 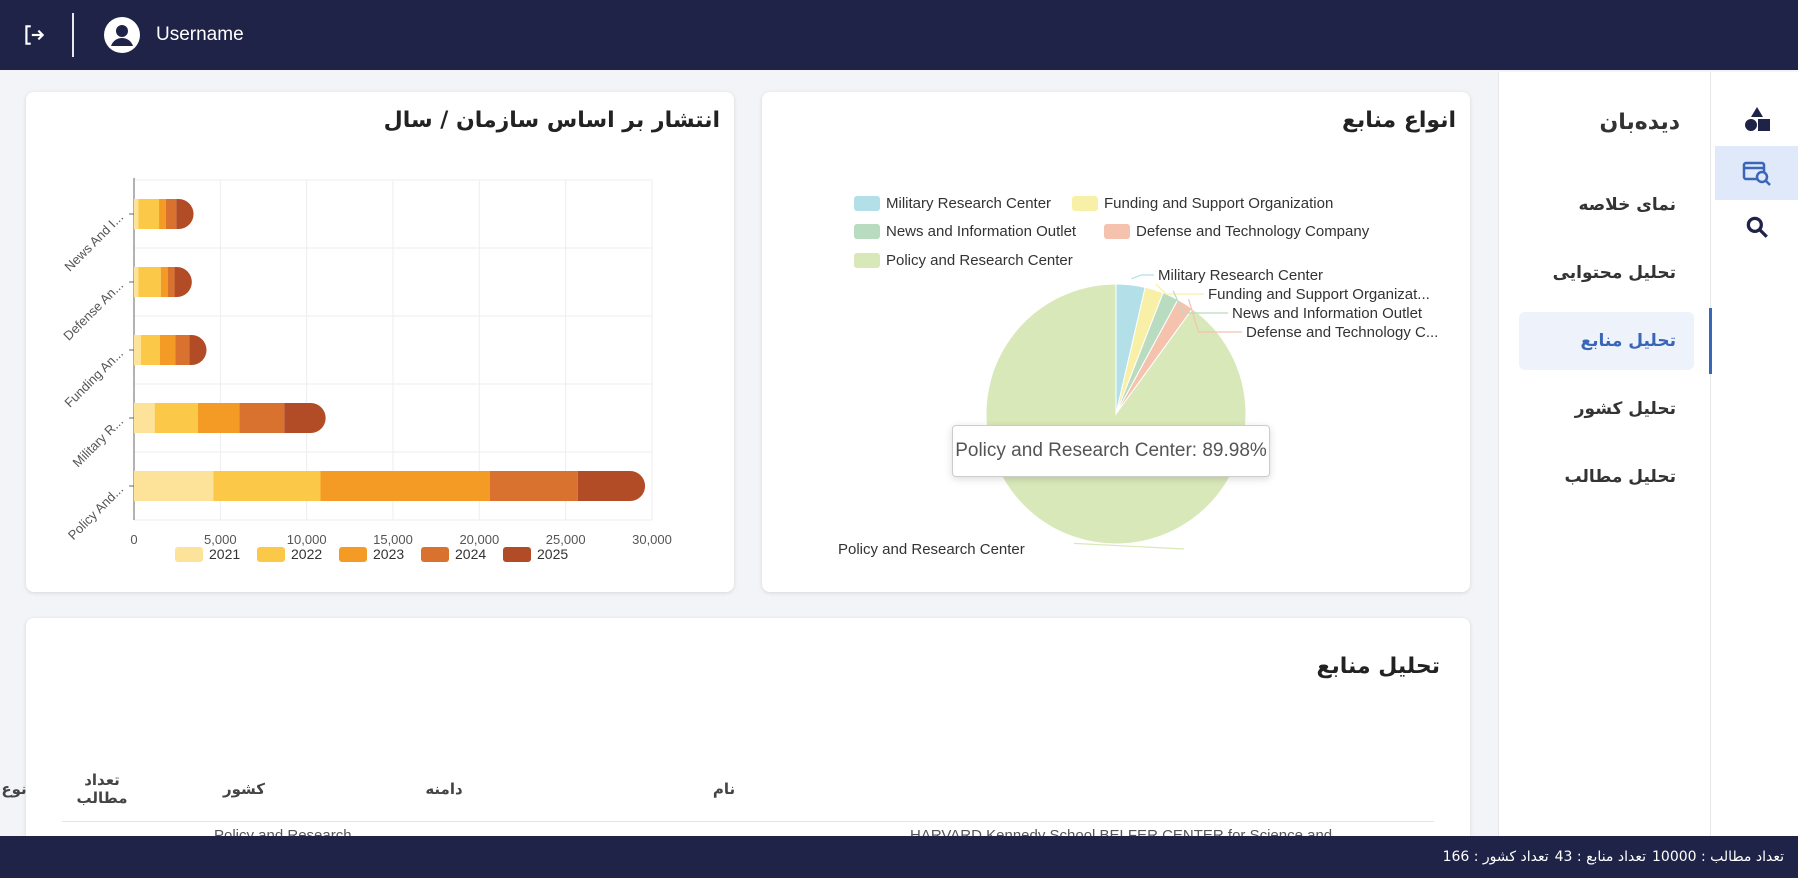 I want to click on sidebar-item-summary: نمای خلاصه, so click(x=1606, y=205).